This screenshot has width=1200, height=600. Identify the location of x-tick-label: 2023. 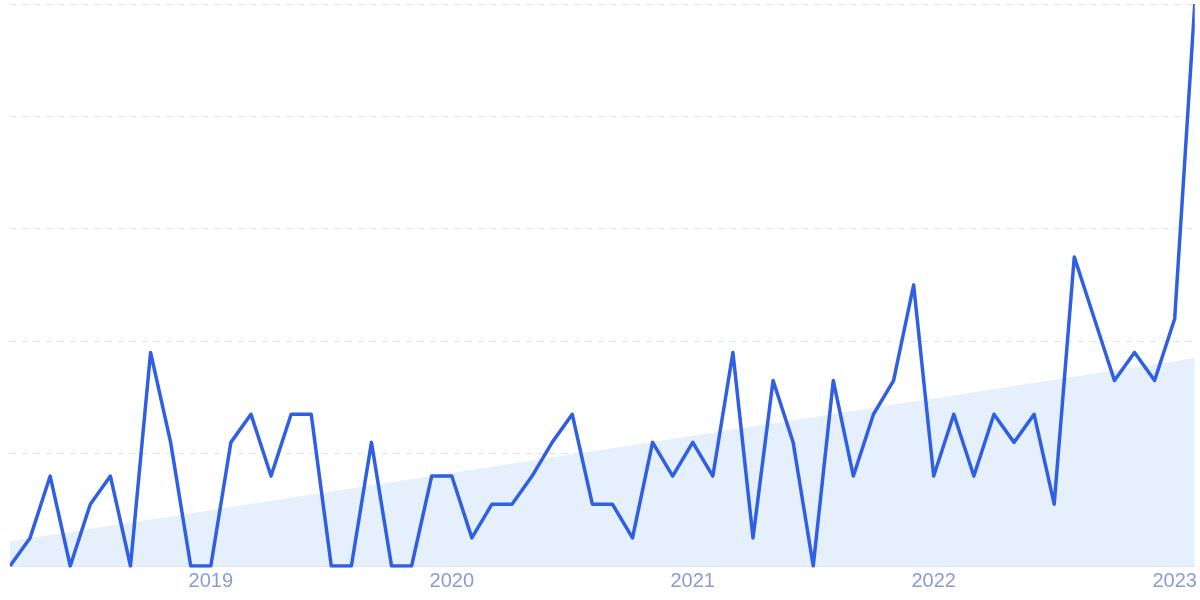
(1174, 579).